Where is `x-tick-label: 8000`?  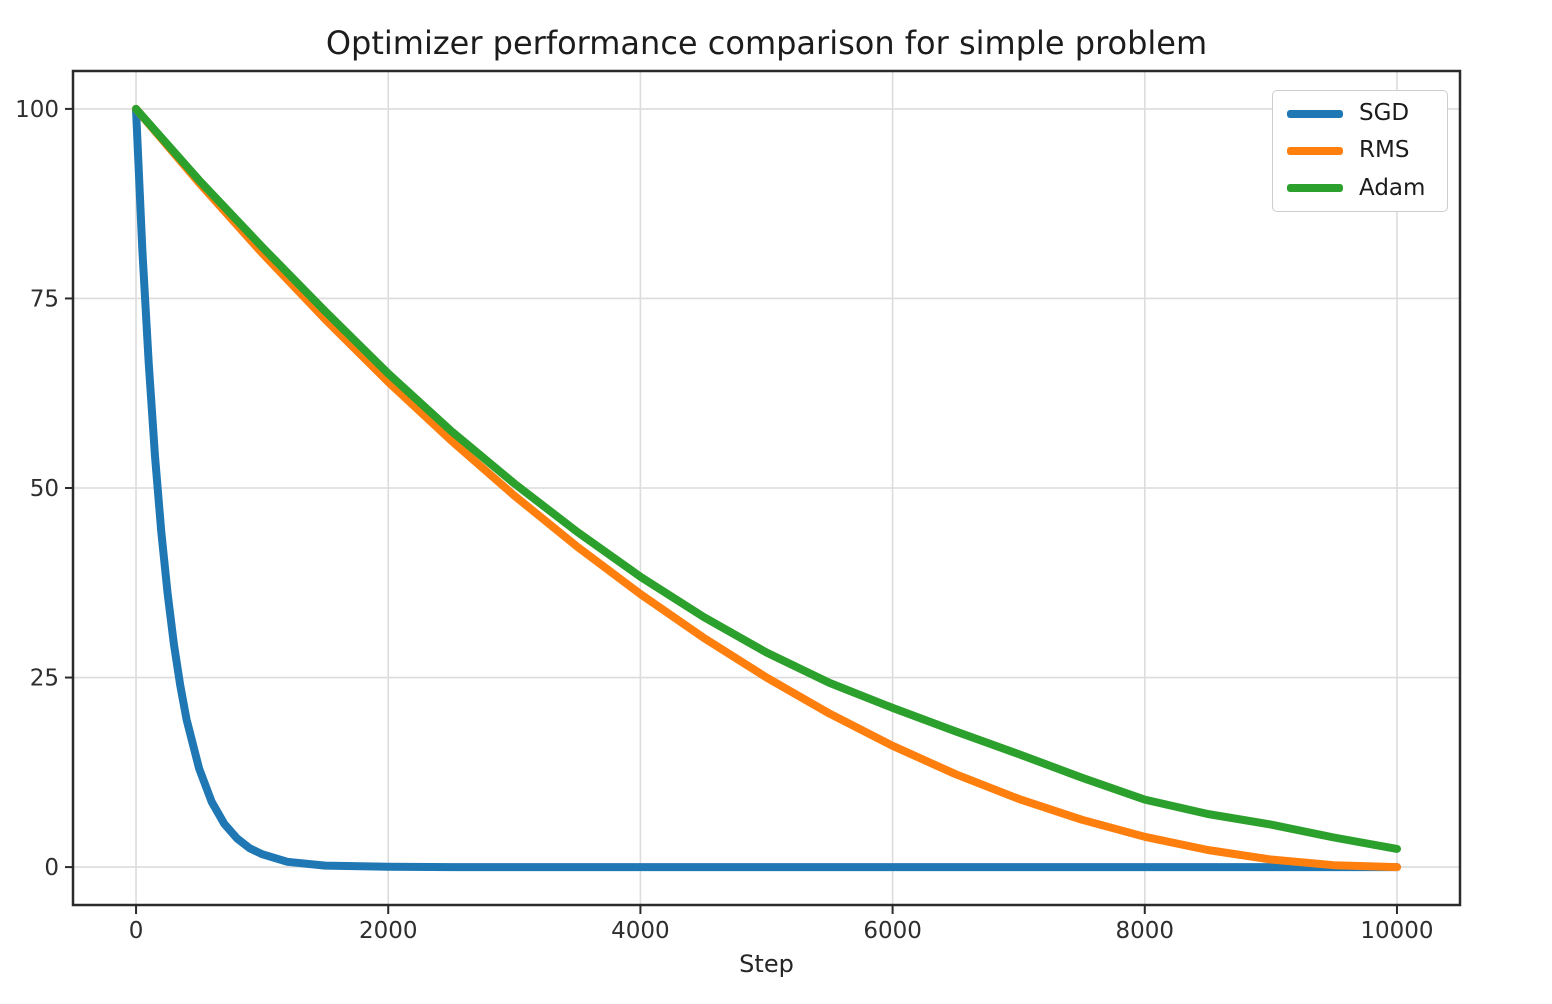
x-tick-label: 8000 is located at coordinates (1144, 931).